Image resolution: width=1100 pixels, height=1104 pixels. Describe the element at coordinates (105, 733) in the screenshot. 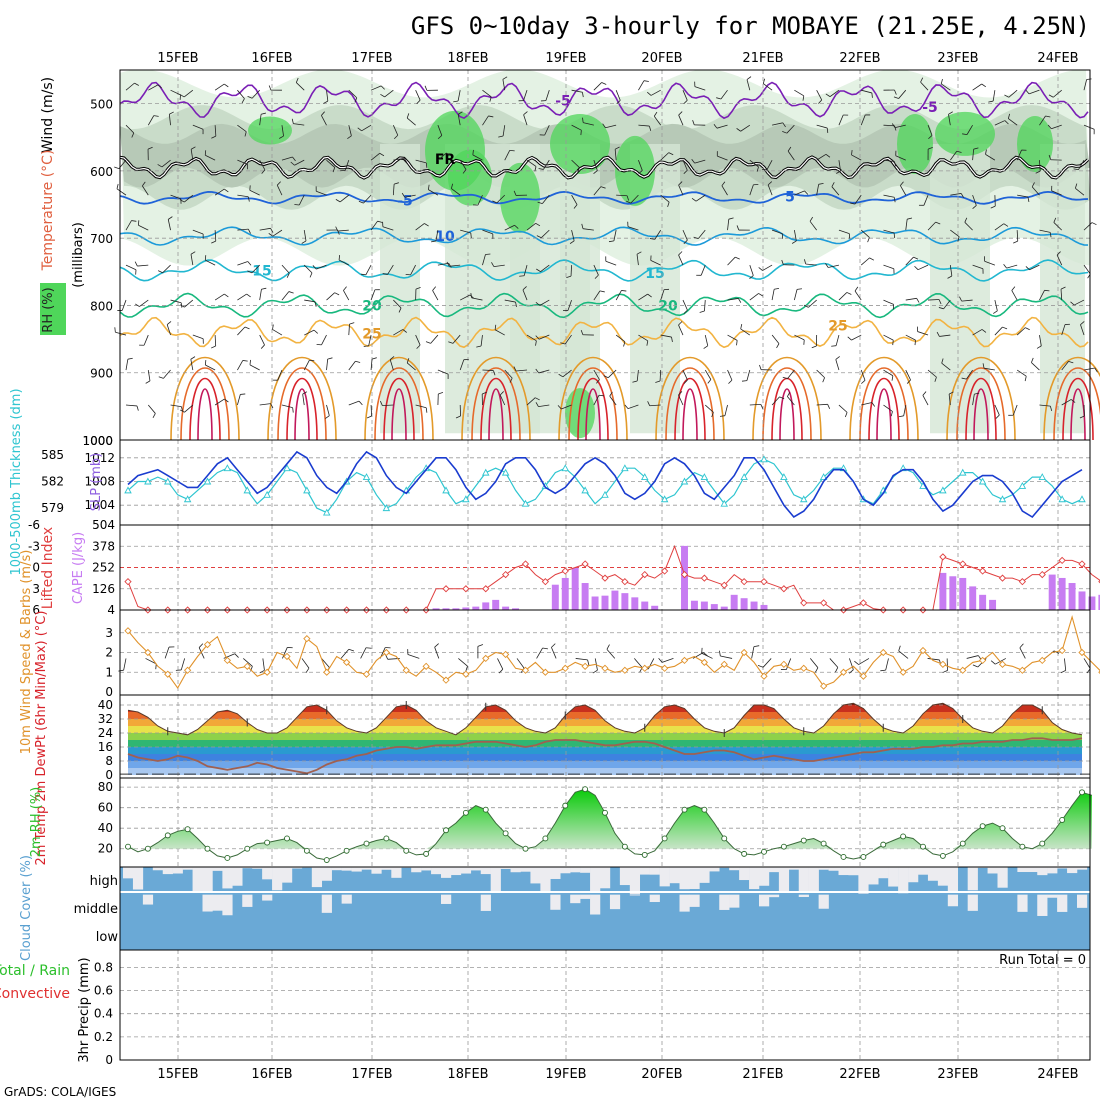

I see `temp-tick: 24` at that location.